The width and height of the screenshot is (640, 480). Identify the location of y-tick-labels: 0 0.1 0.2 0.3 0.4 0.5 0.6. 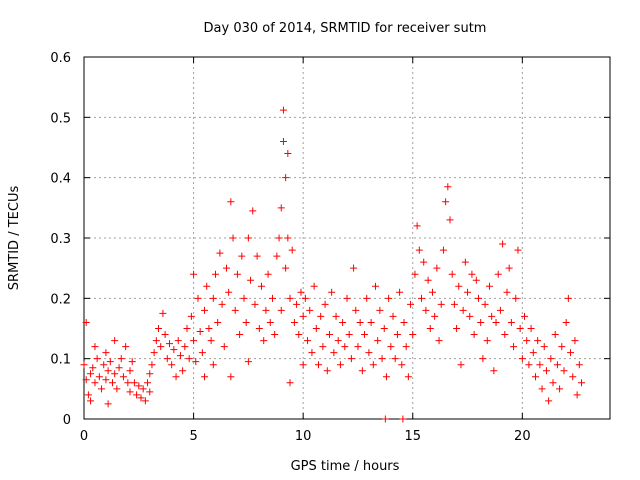
(60, 239).